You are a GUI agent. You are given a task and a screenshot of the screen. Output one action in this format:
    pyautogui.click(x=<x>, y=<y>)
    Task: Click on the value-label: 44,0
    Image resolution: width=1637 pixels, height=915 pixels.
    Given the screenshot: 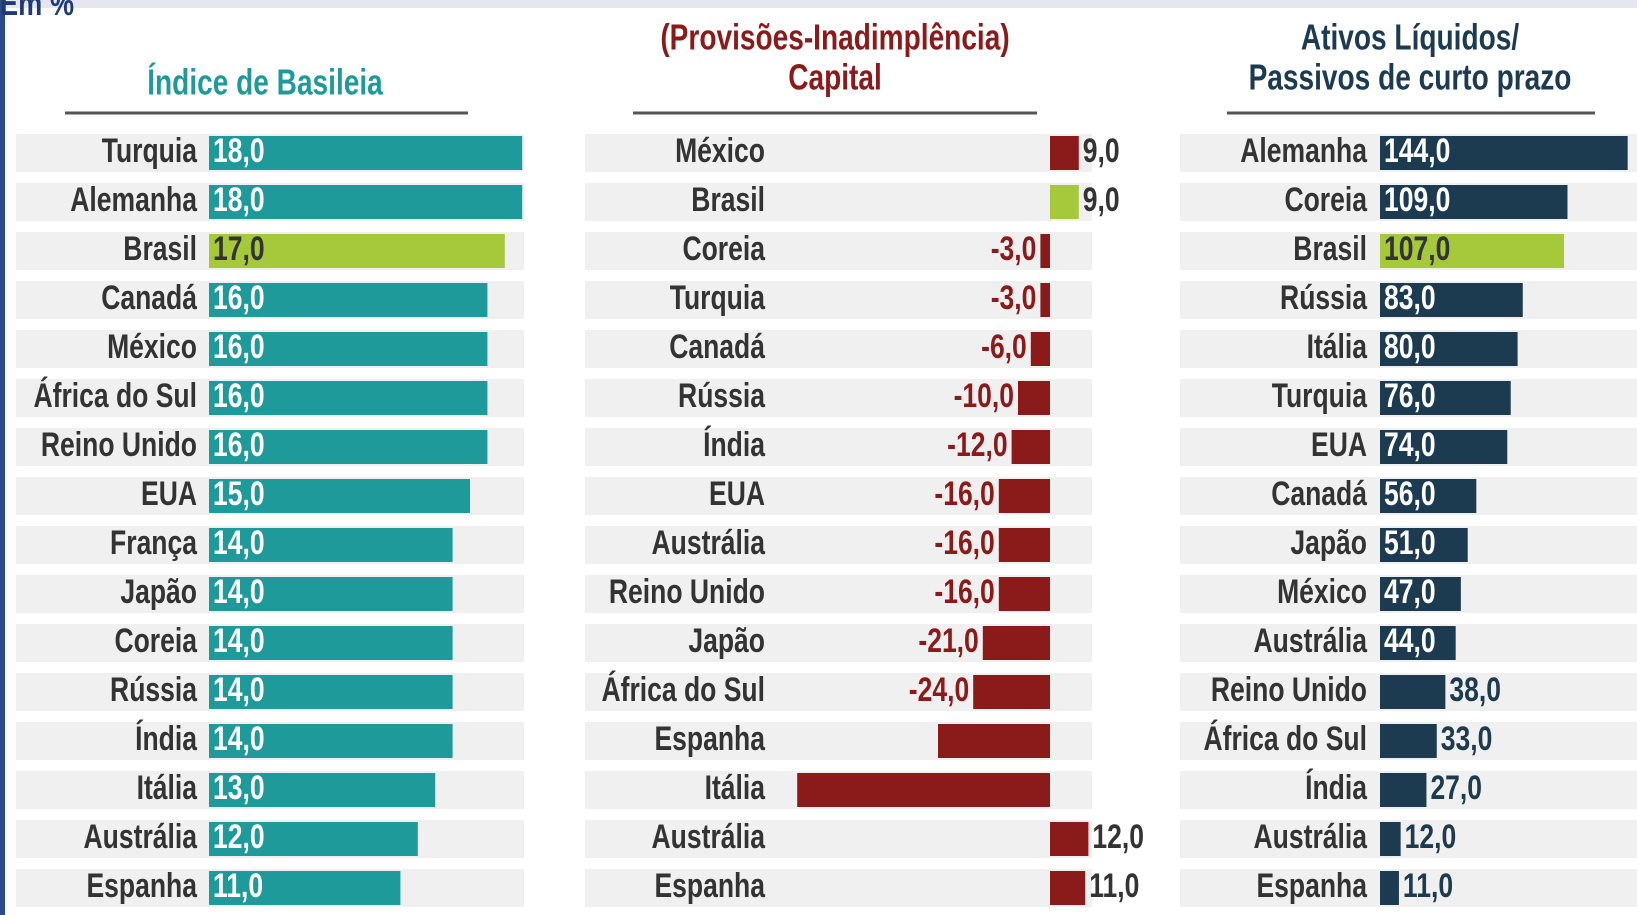 What is the action you would take?
    pyautogui.click(x=1410, y=641)
    